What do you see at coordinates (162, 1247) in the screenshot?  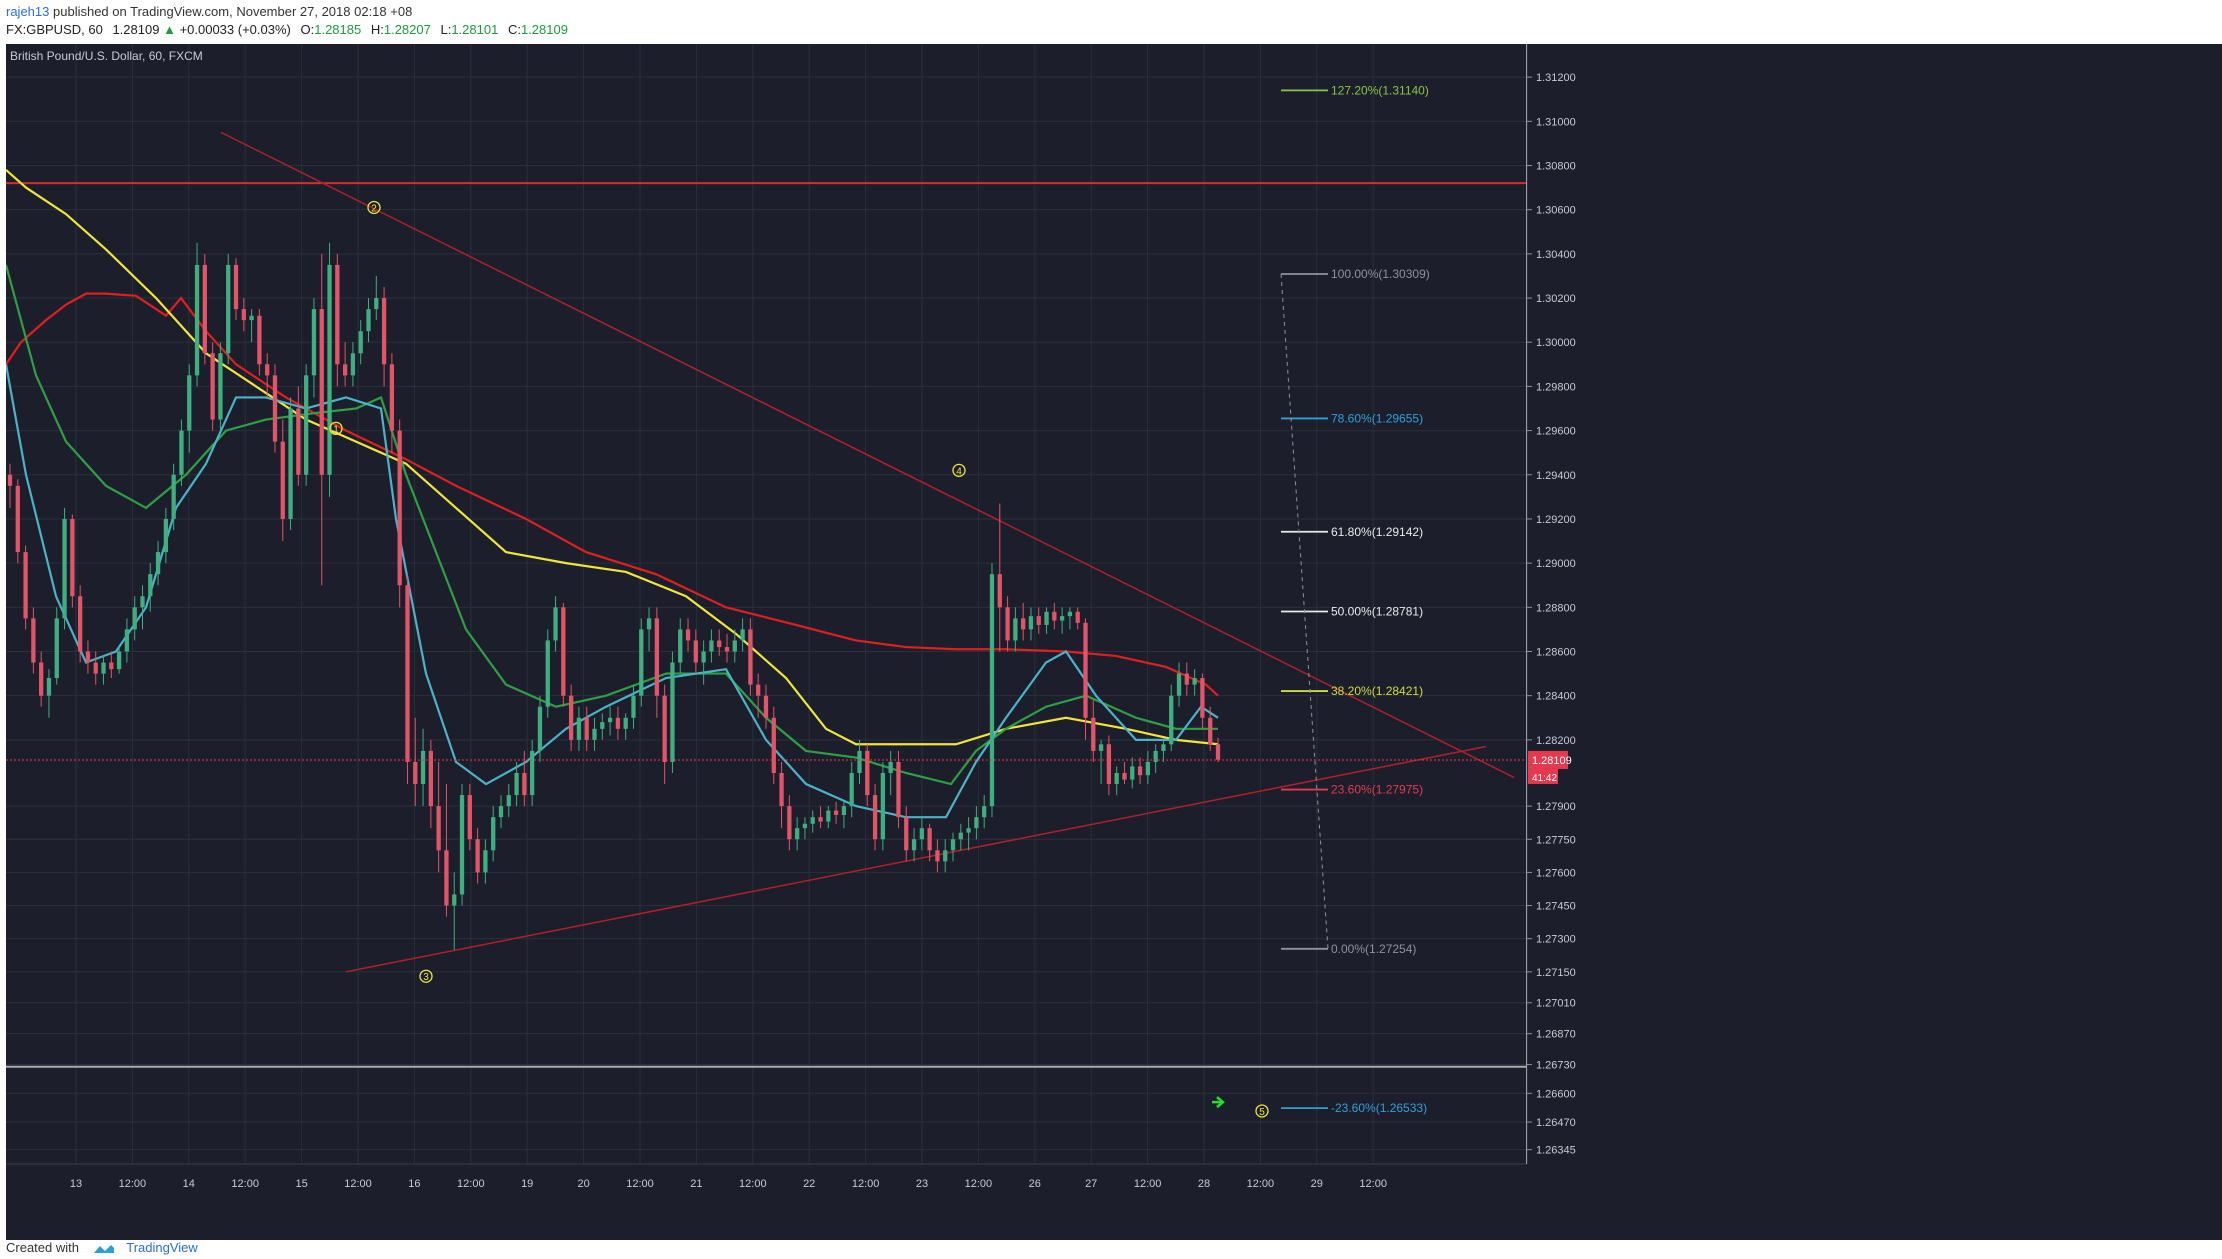 I see `tradingview-link: TradingView` at bounding box center [162, 1247].